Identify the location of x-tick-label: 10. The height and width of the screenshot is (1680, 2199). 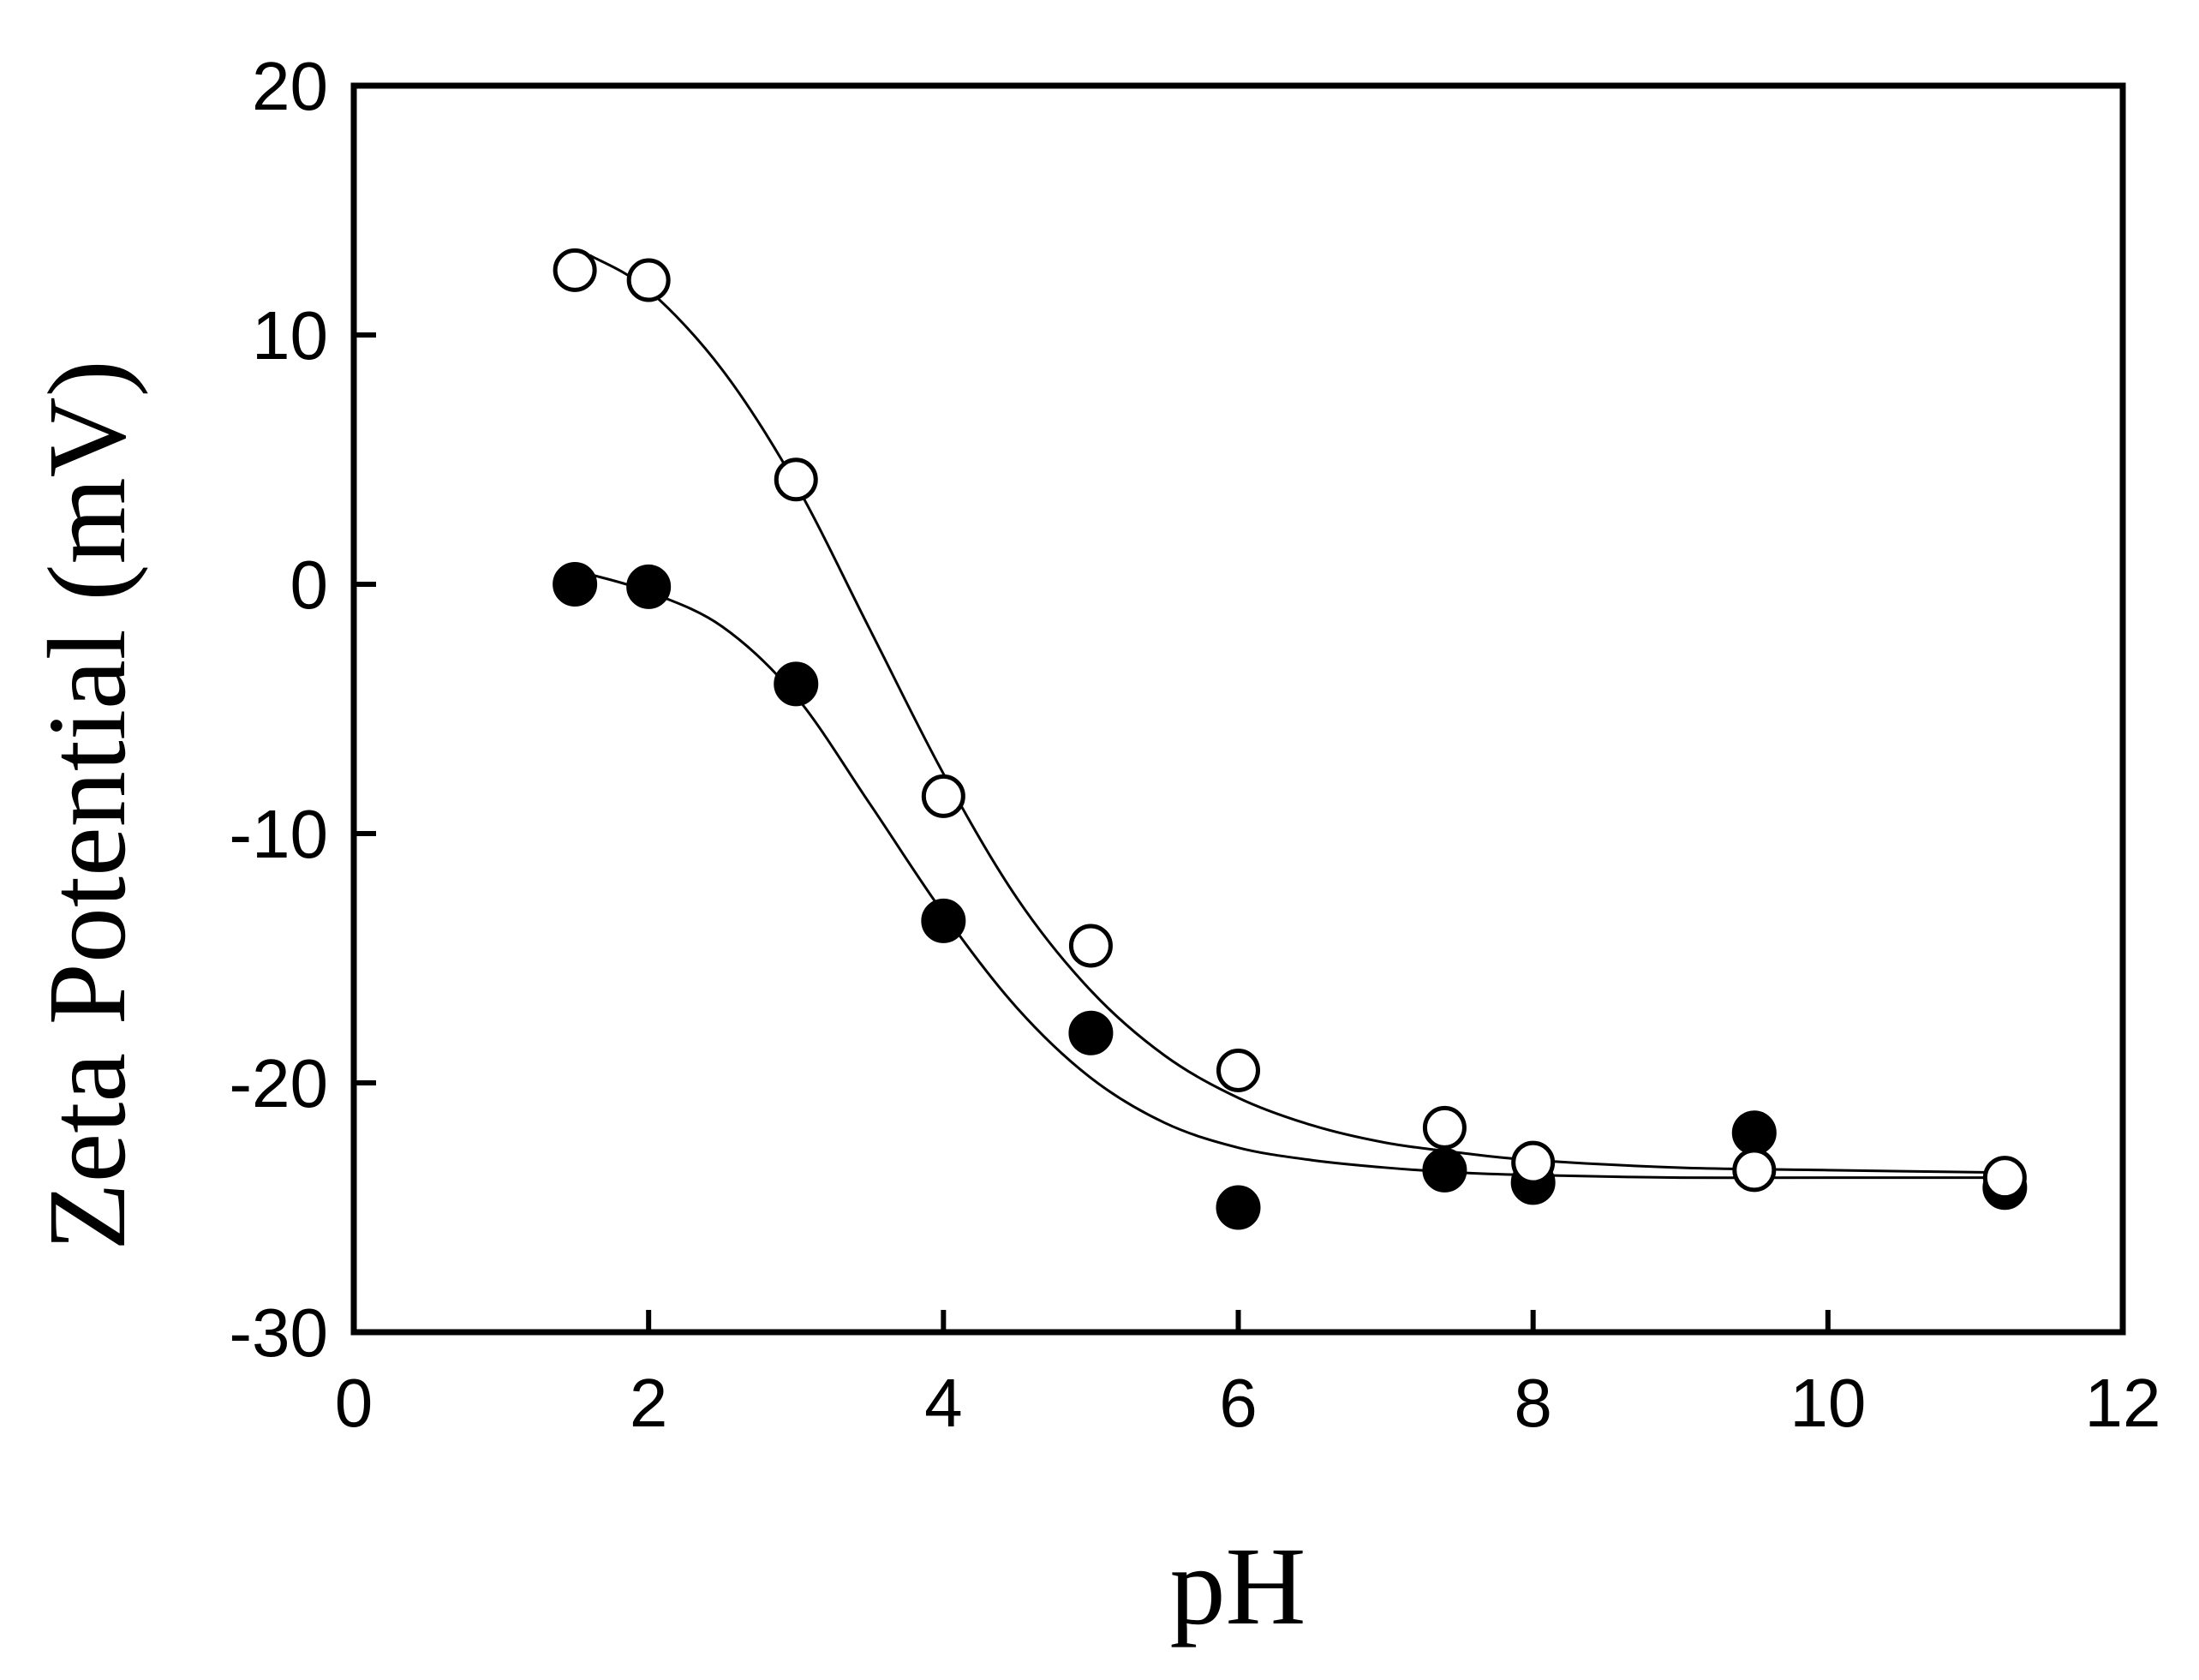
(1828, 1403).